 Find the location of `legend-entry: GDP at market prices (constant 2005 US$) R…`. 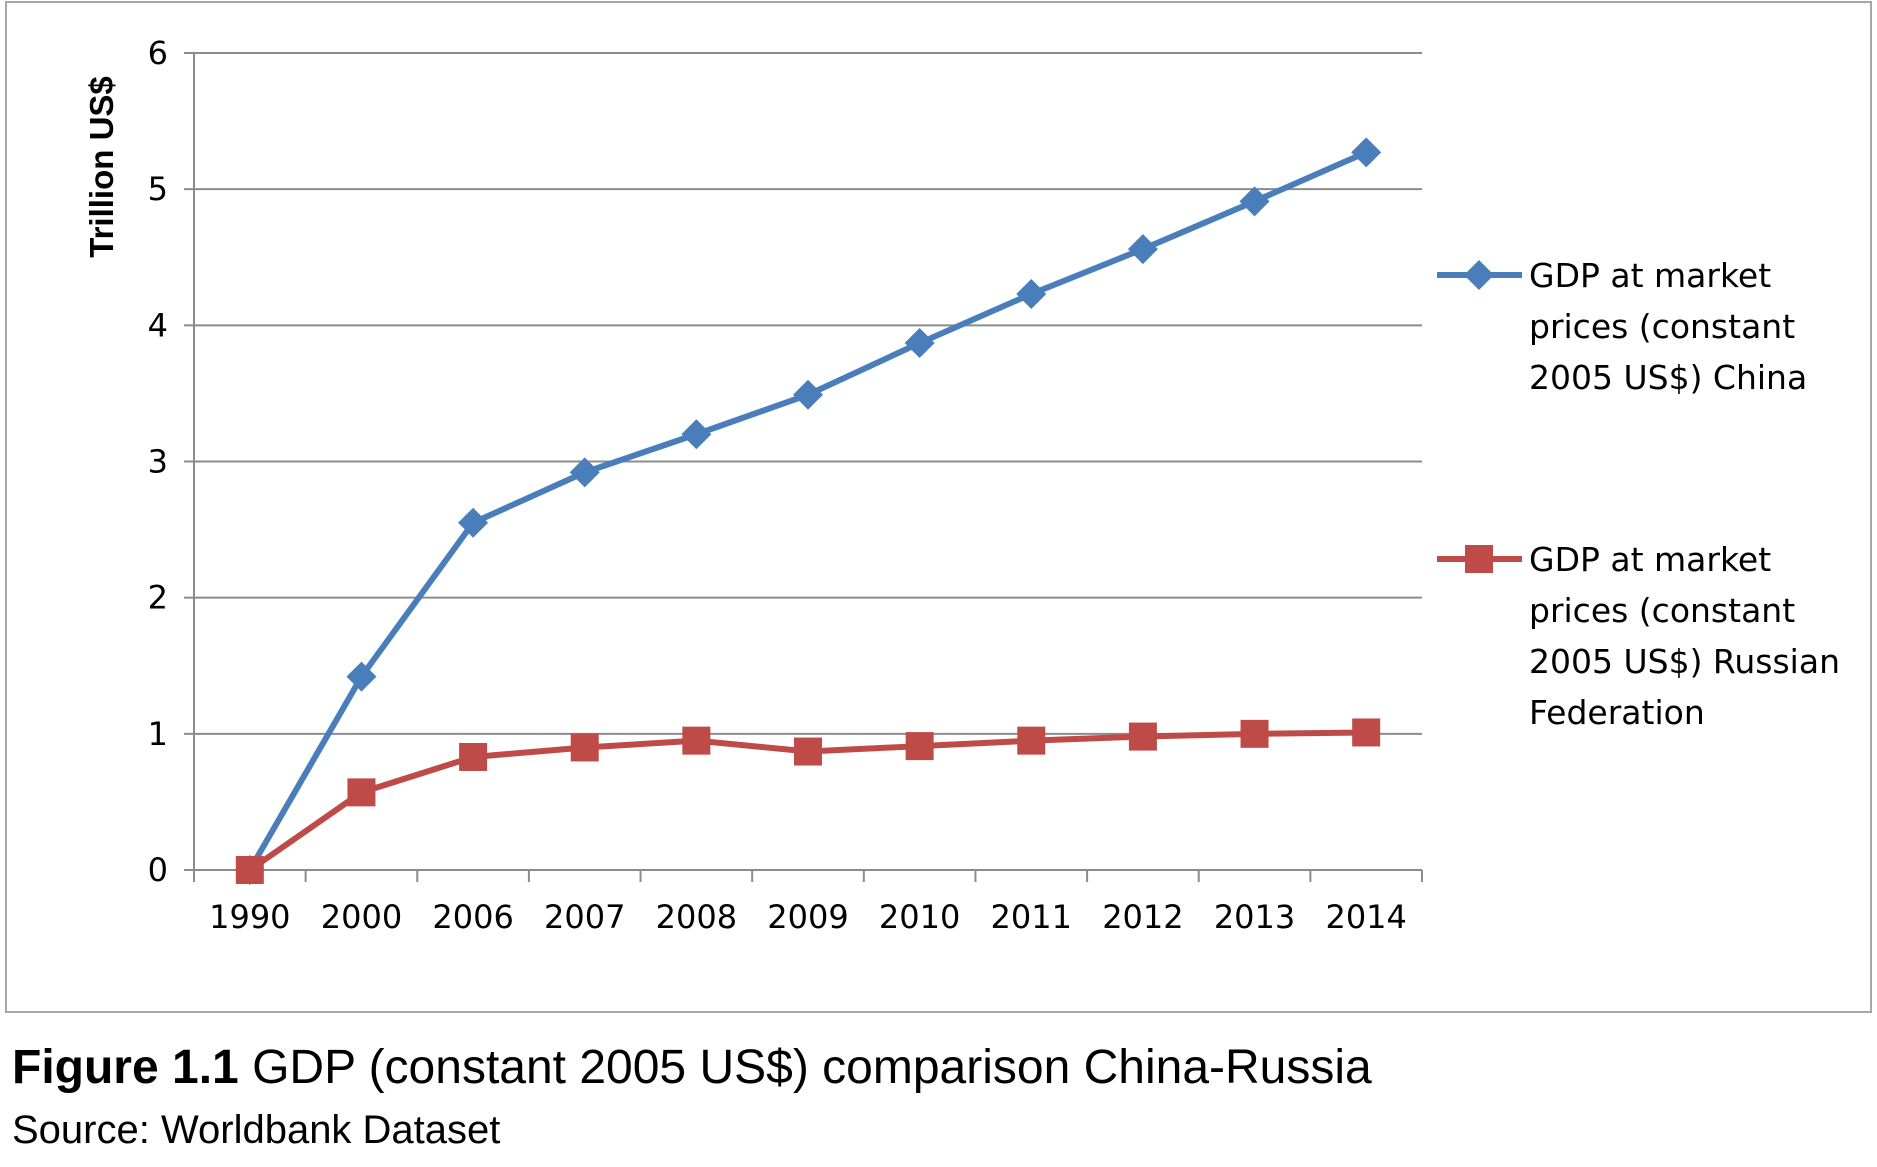

legend-entry: GDP at market prices (constant 2005 US$) R… is located at coordinates (1638, 636).